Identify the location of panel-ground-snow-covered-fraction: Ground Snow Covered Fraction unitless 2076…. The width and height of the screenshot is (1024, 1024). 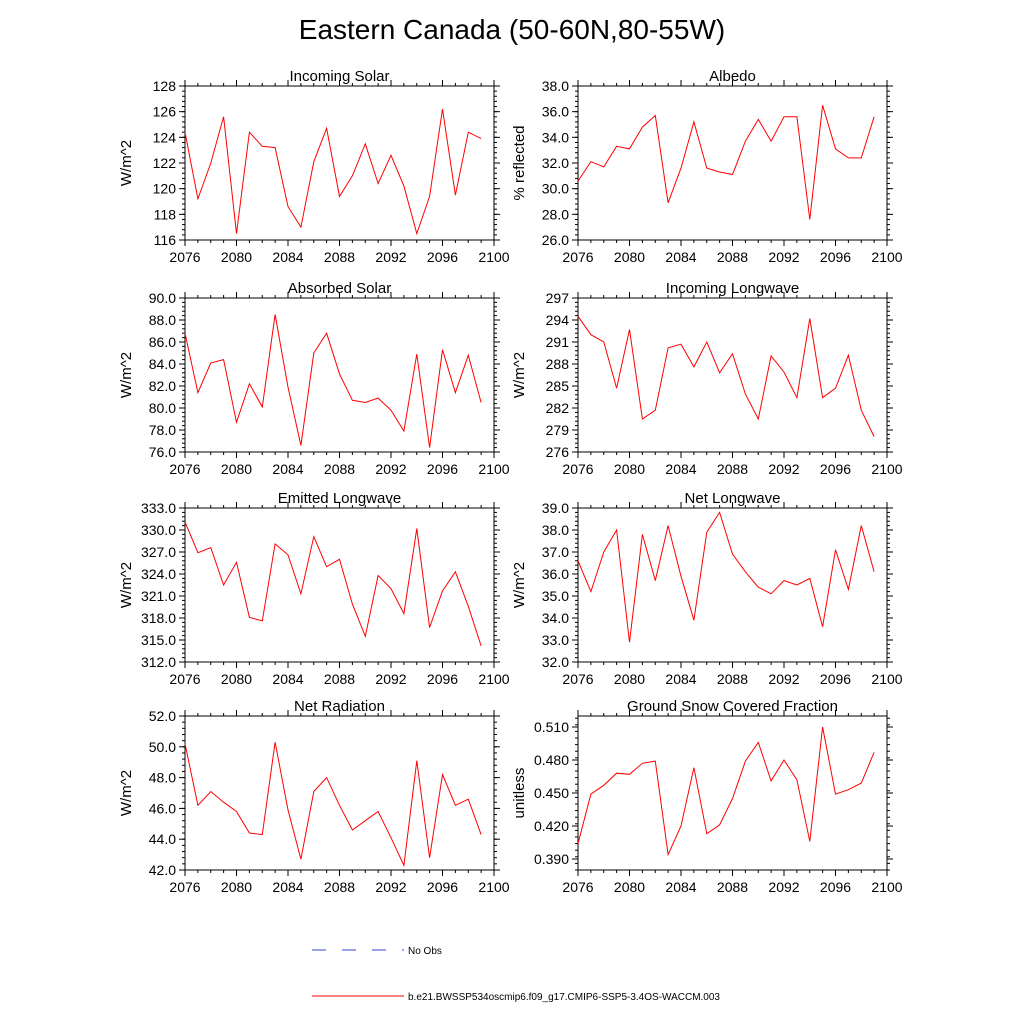
(707, 796).